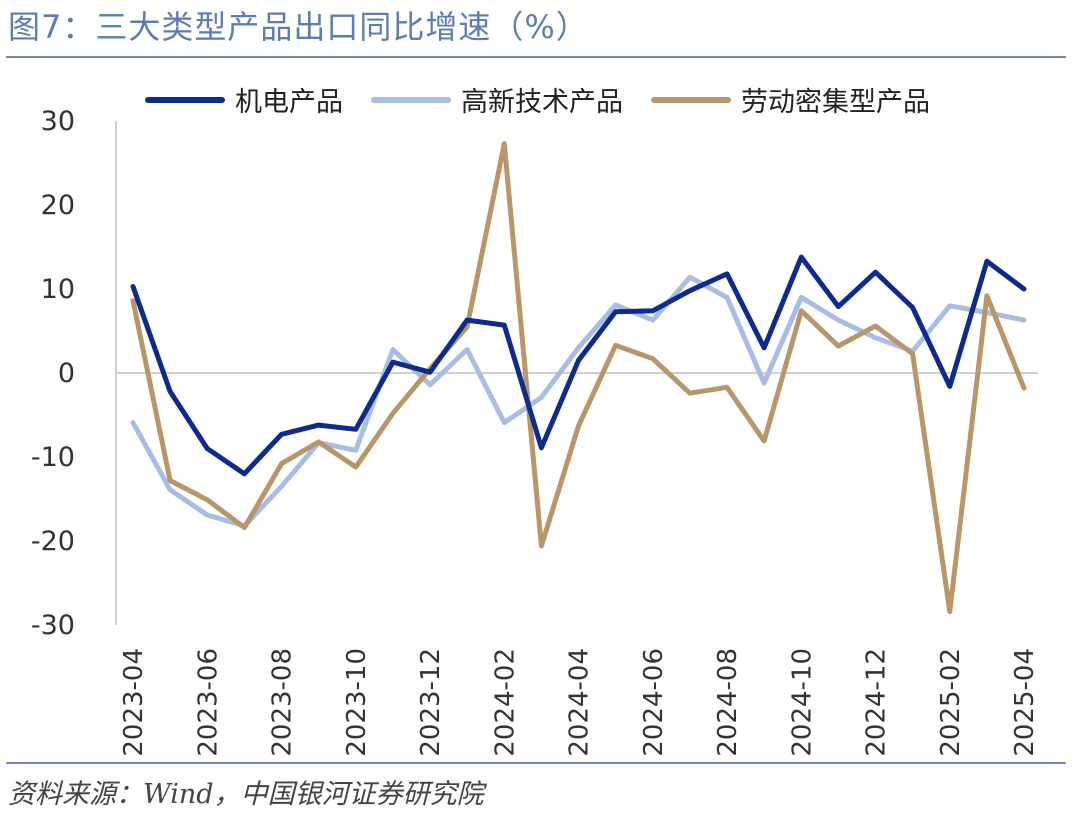 The height and width of the screenshot is (819, 1080). I want to click on legend-label-series-1: 高新技术产品, so click(542, 102).